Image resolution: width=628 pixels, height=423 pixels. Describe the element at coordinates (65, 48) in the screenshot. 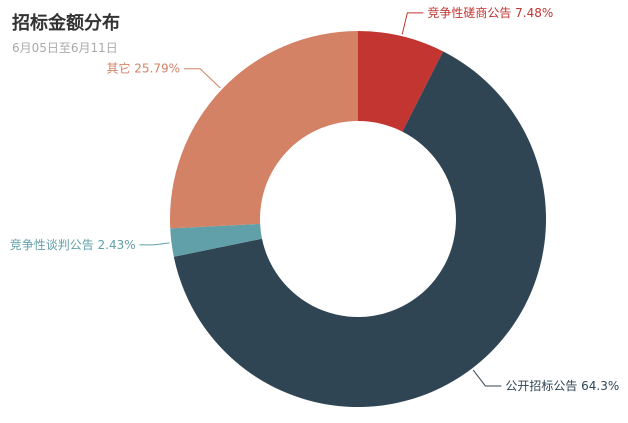

I see `chart-subtitle: 6月05日至6月11日` at that location.